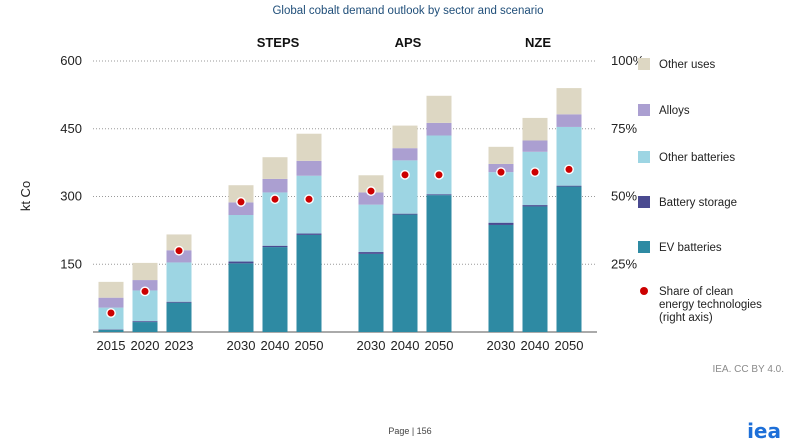  What do you see at coordinates (690, 248) in the screenshot?
I see `legend-label: EV batteries` at bounding box center [690, 248].